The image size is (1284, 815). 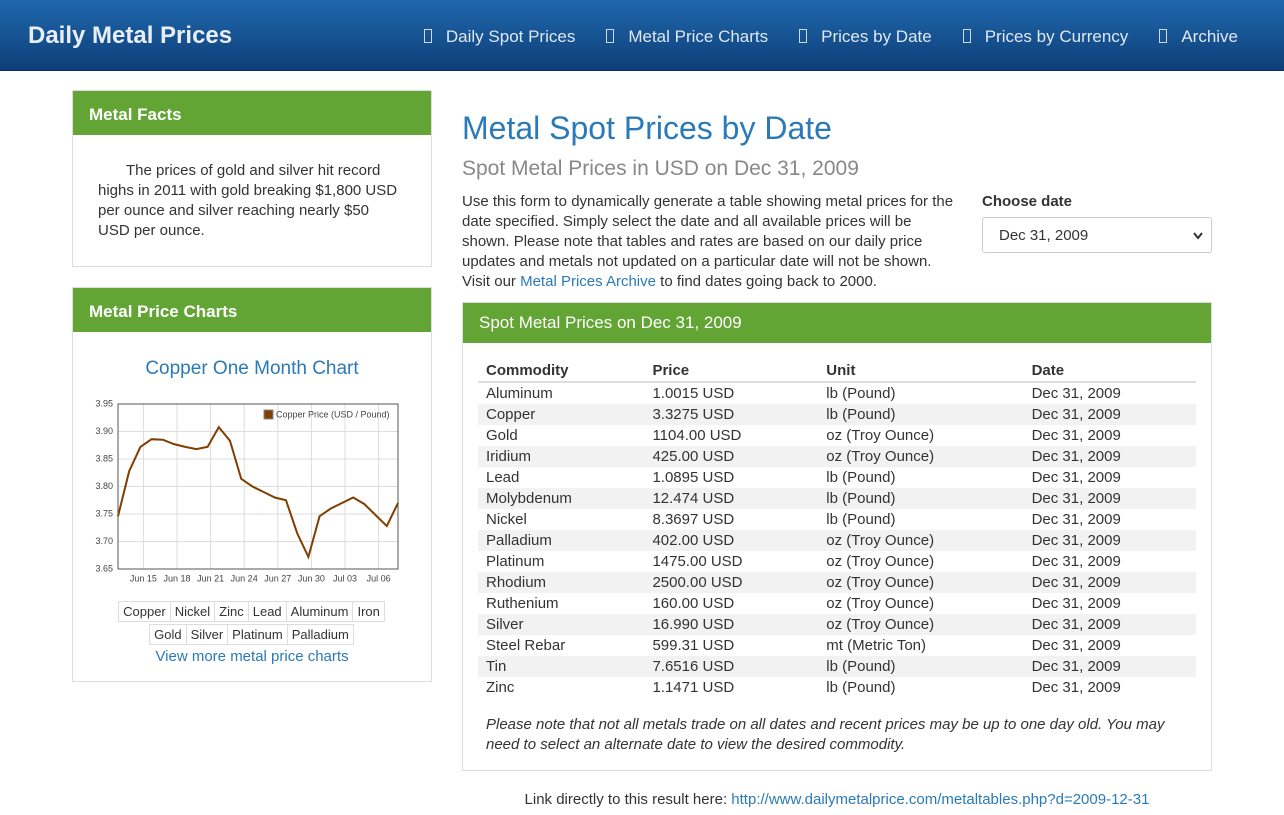 What do you see at coordinates (257, 634) in the screenshot?
I see `metal-button: Platinum` at bounding box center [257, 634].